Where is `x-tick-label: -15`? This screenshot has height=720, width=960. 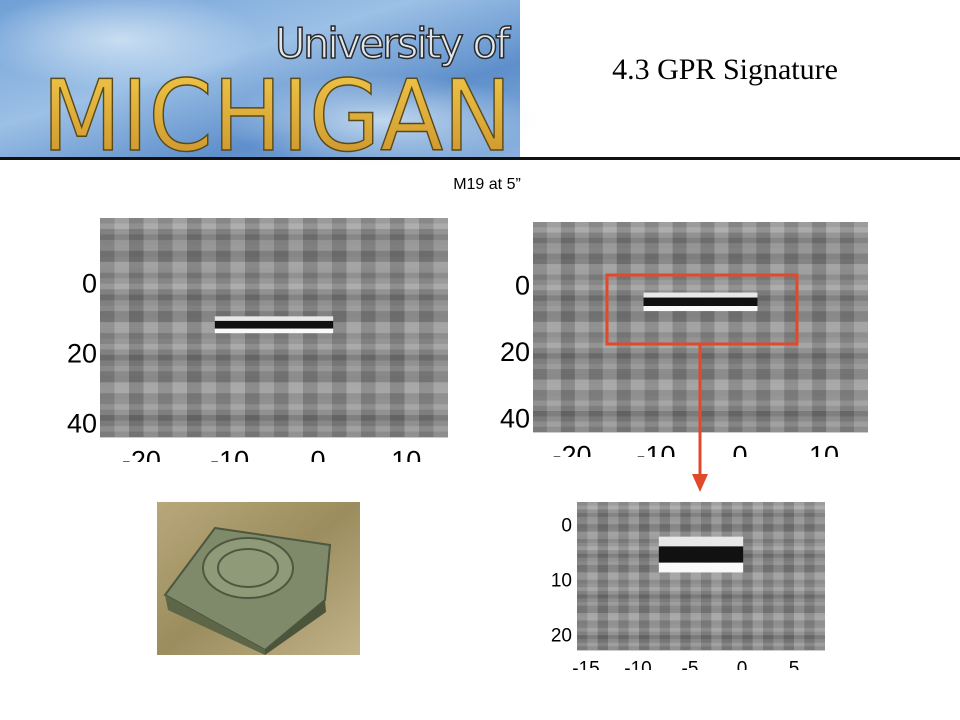
x-tick-label: -15 is located at coordinates (585, 669).